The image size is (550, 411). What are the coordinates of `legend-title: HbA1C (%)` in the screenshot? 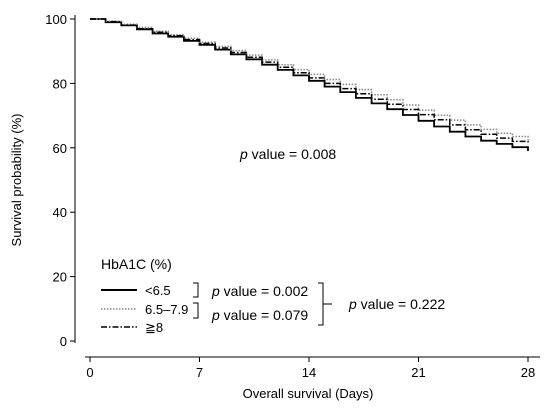 It's located at (136, 264).